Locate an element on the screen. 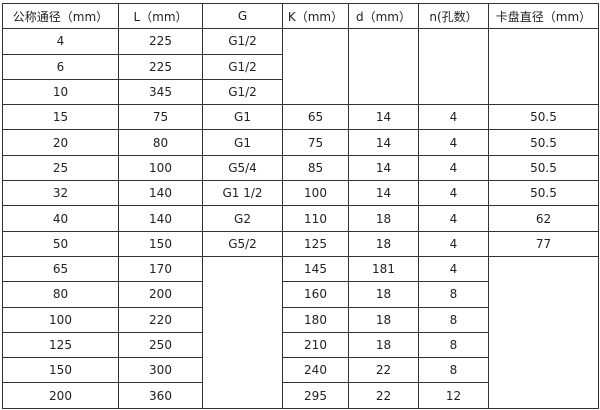 The width and height of the screenshot is (600, 410). cell-length: 75 is located at coordinates (160, 117).